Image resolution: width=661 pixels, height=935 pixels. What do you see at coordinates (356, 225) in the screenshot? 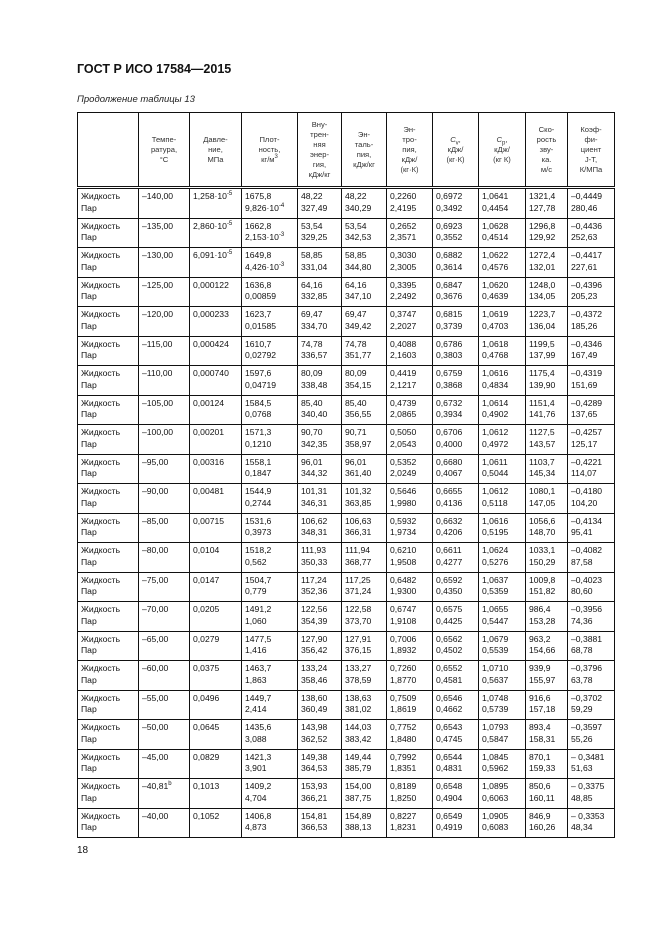
I see `enthalpy-liquid: 53,54` at bounding box center [356, 225].